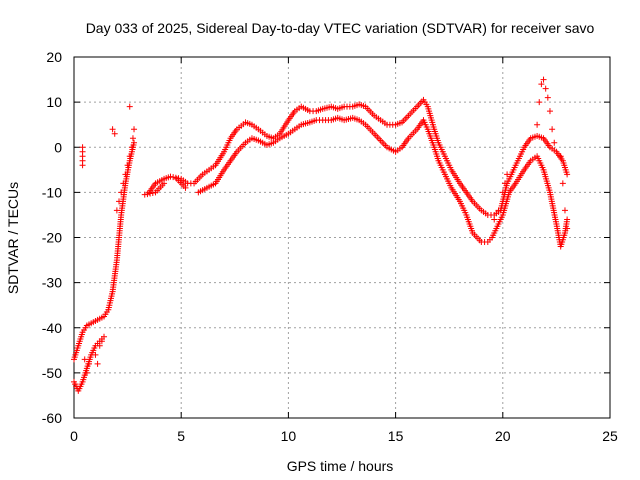 Image resolution: width=640 pixels, height=480 pixels. Describe the element at coordinates (52, 418) in the screenshot. I see `y-tick-label: -60` at that location.